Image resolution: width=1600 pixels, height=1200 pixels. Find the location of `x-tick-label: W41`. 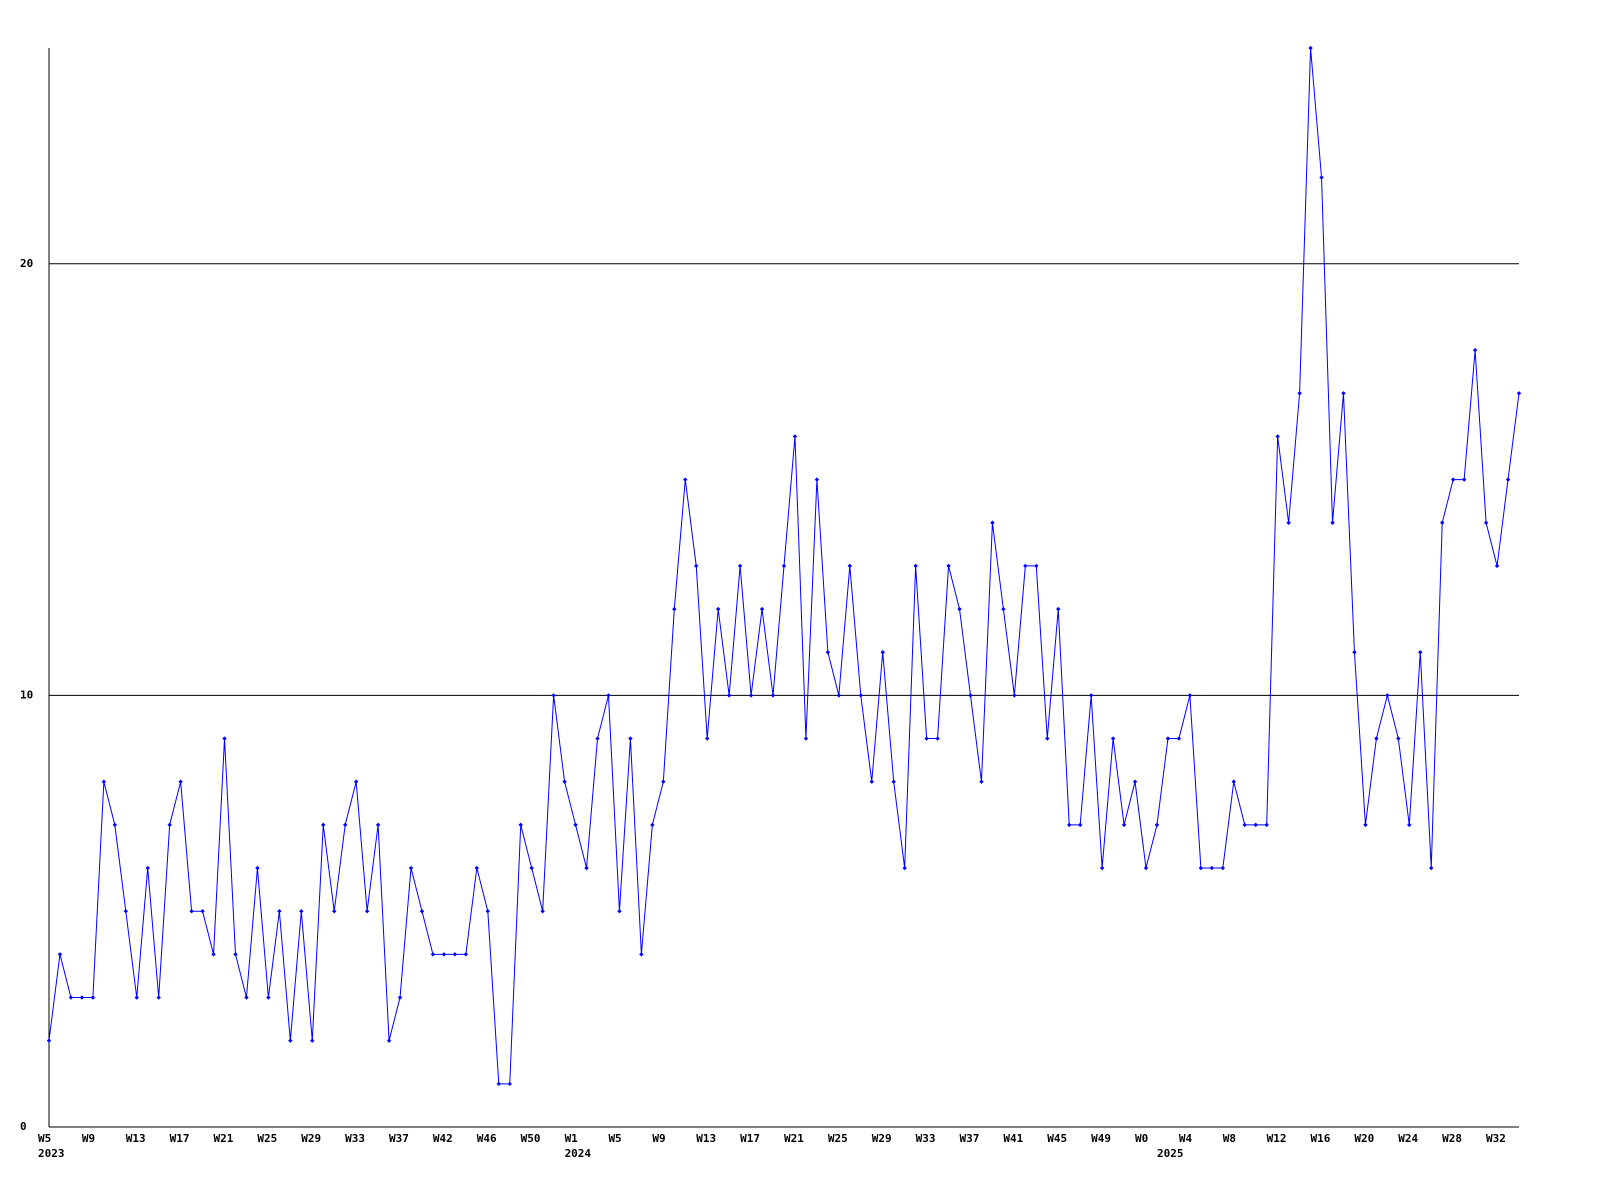

x-tick-label: W41 is located at coordinates (1013, 1138).